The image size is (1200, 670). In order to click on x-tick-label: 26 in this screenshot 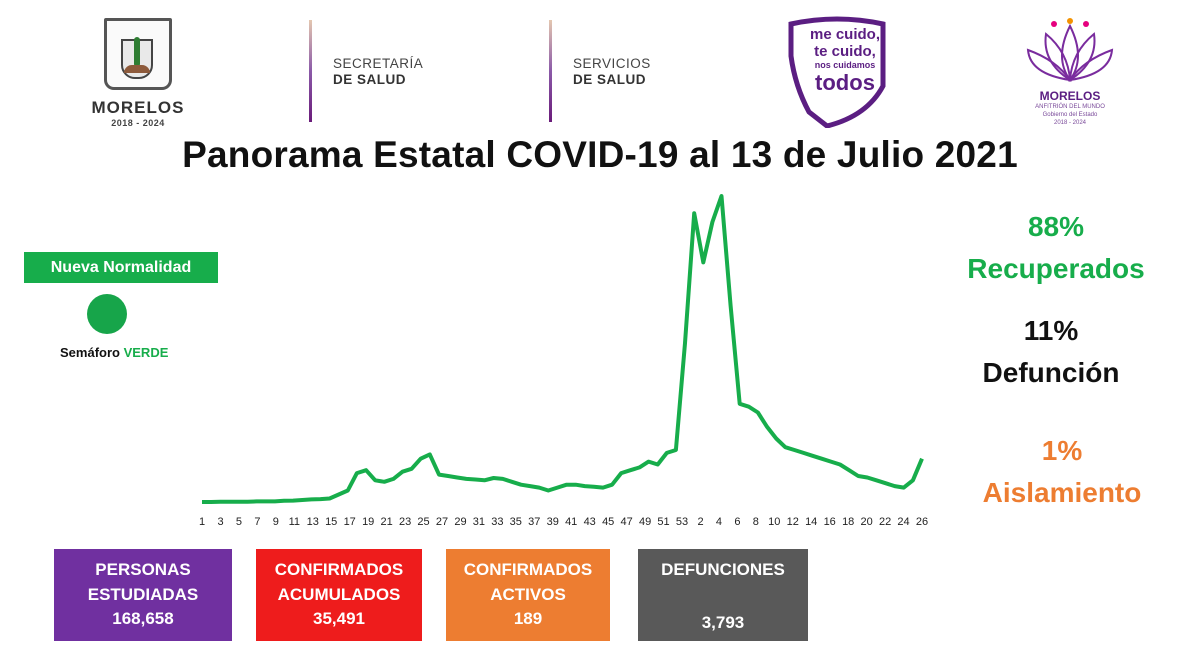, I will do `click(922, 522)`.